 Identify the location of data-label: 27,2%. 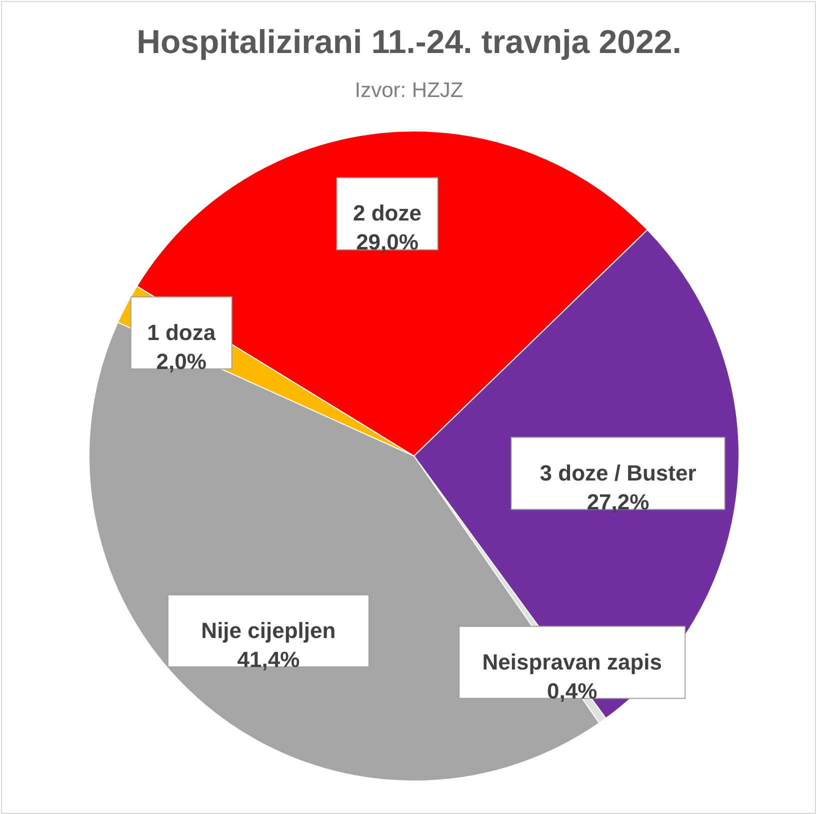
(618, 501).